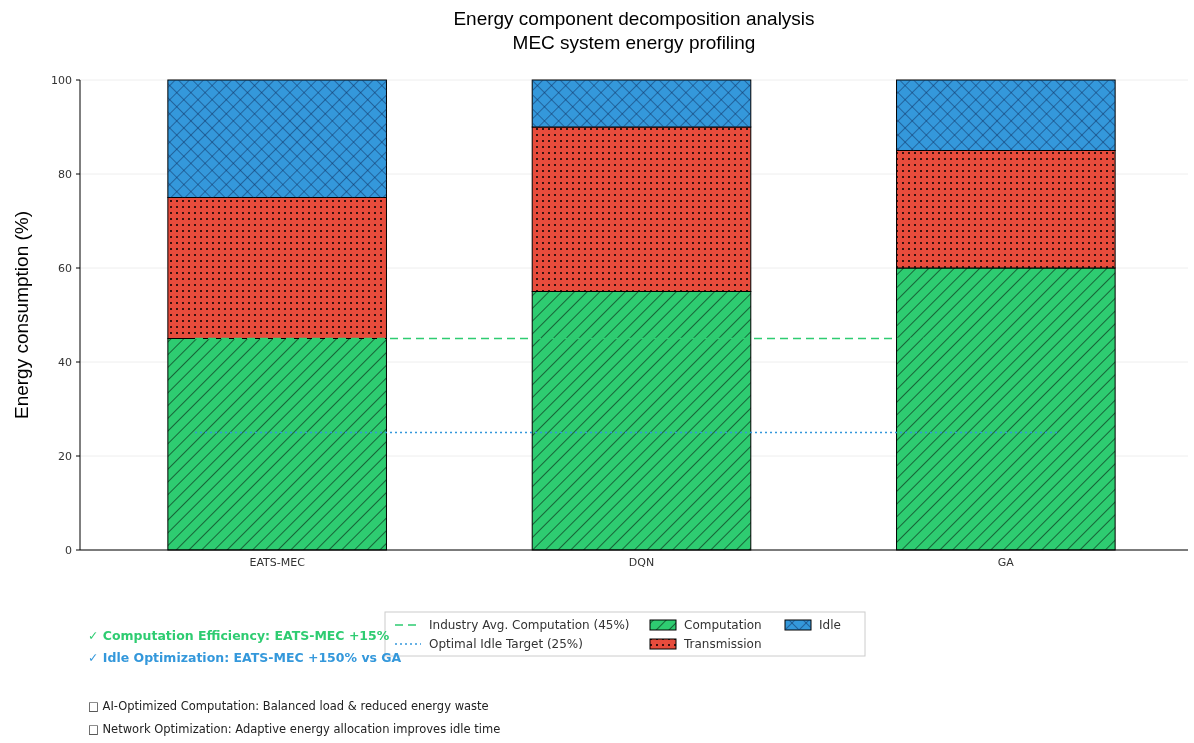 The width and height of the screenshot is (1194, 743). I want to click on text: □ Network Optimization: Adaptive energy allocation improves idle time, so click(294, 729).